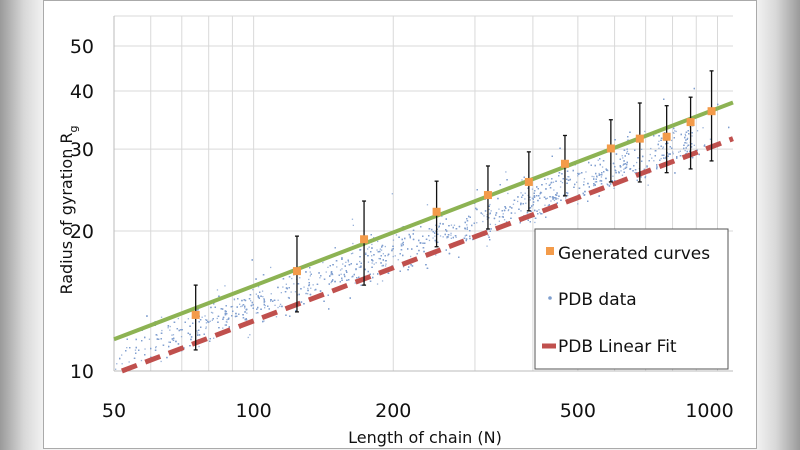 The height and width of the screenshot is (450, 800). Describe the element at coordinates (666, 136) in the screenshot. I see `generated-curve-point` at that location.